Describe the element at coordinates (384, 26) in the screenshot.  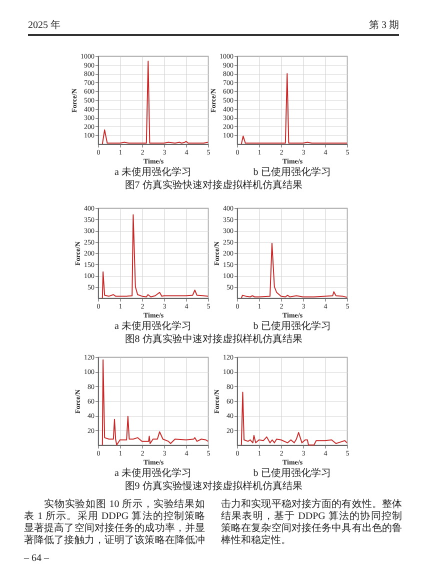
I see `text: 第 3 期` at that location.